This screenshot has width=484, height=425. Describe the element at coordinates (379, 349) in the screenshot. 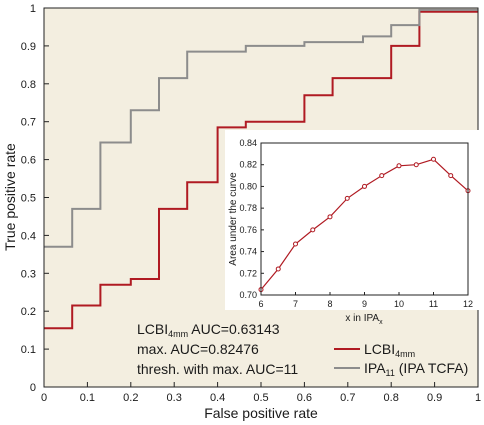

I see `legend-label-lcbi-main: LCBI` at that location.